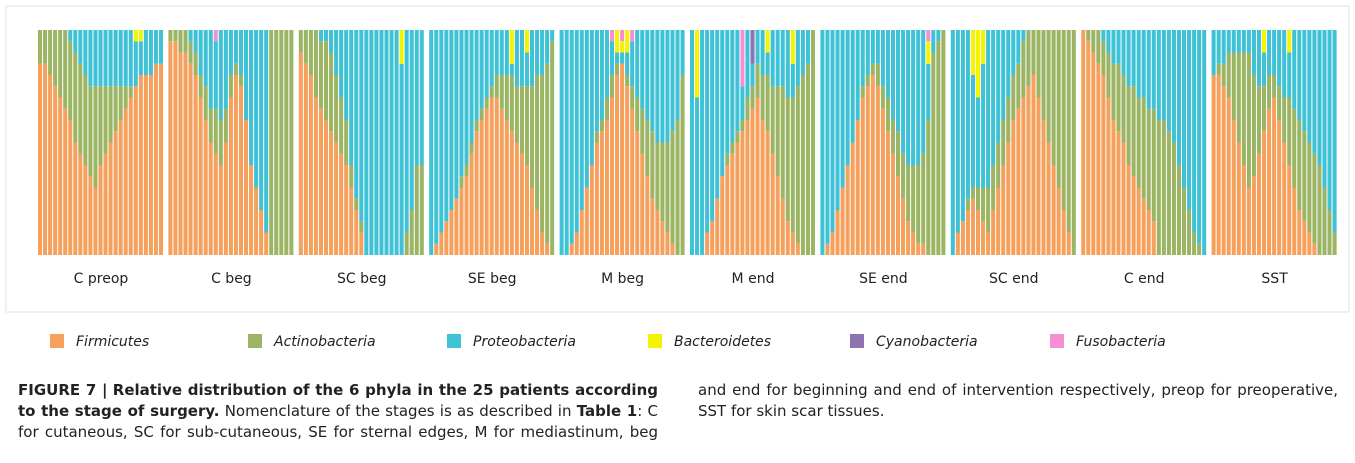 Image resolution: width=1355 pixels, height=463 pixels. Describe the element at coordinates (57, 341) in the screenshot. I see `legend-swatch` at that location.